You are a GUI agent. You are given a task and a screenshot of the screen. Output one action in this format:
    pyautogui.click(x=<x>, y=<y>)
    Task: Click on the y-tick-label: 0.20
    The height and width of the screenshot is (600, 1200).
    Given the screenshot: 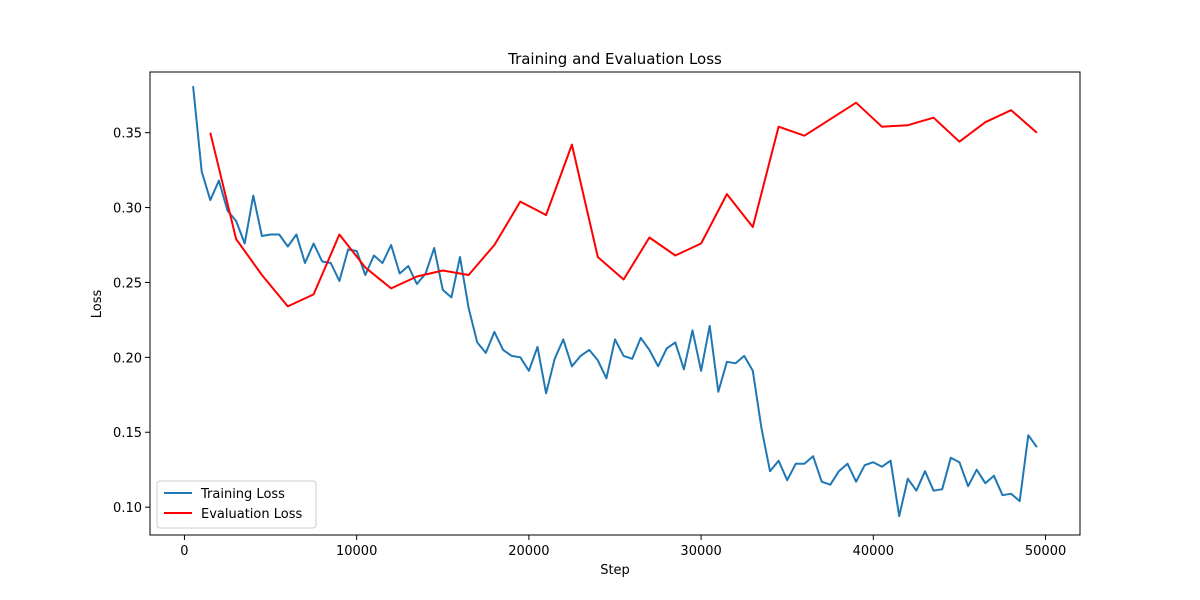 What is the action you would take?
    pyautogui.click(x=127, y=358)
    